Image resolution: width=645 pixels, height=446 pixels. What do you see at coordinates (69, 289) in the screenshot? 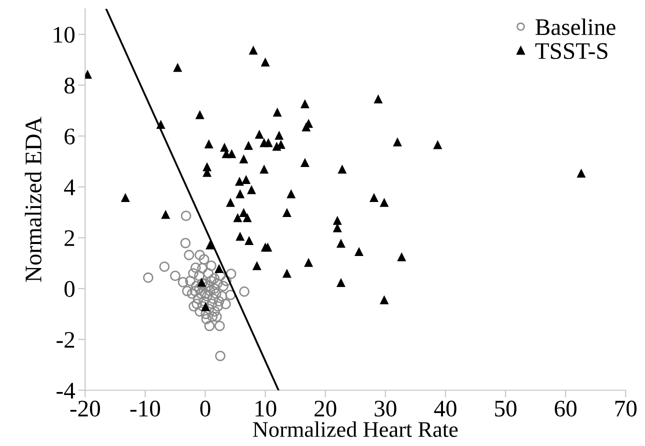
I see `y-tick-label: 0` at bounding box center [69, 289].